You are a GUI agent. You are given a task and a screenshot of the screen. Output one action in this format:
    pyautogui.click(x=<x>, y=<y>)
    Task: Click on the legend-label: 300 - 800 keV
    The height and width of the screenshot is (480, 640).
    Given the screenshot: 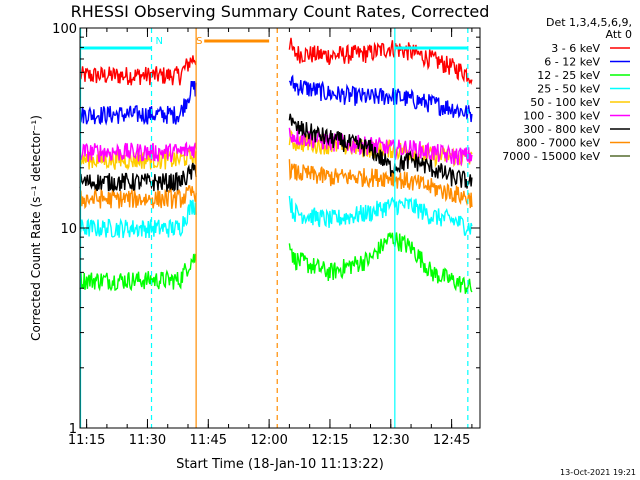 What is the action you would take?
    pyautogui.click(x=561, y=129)
    